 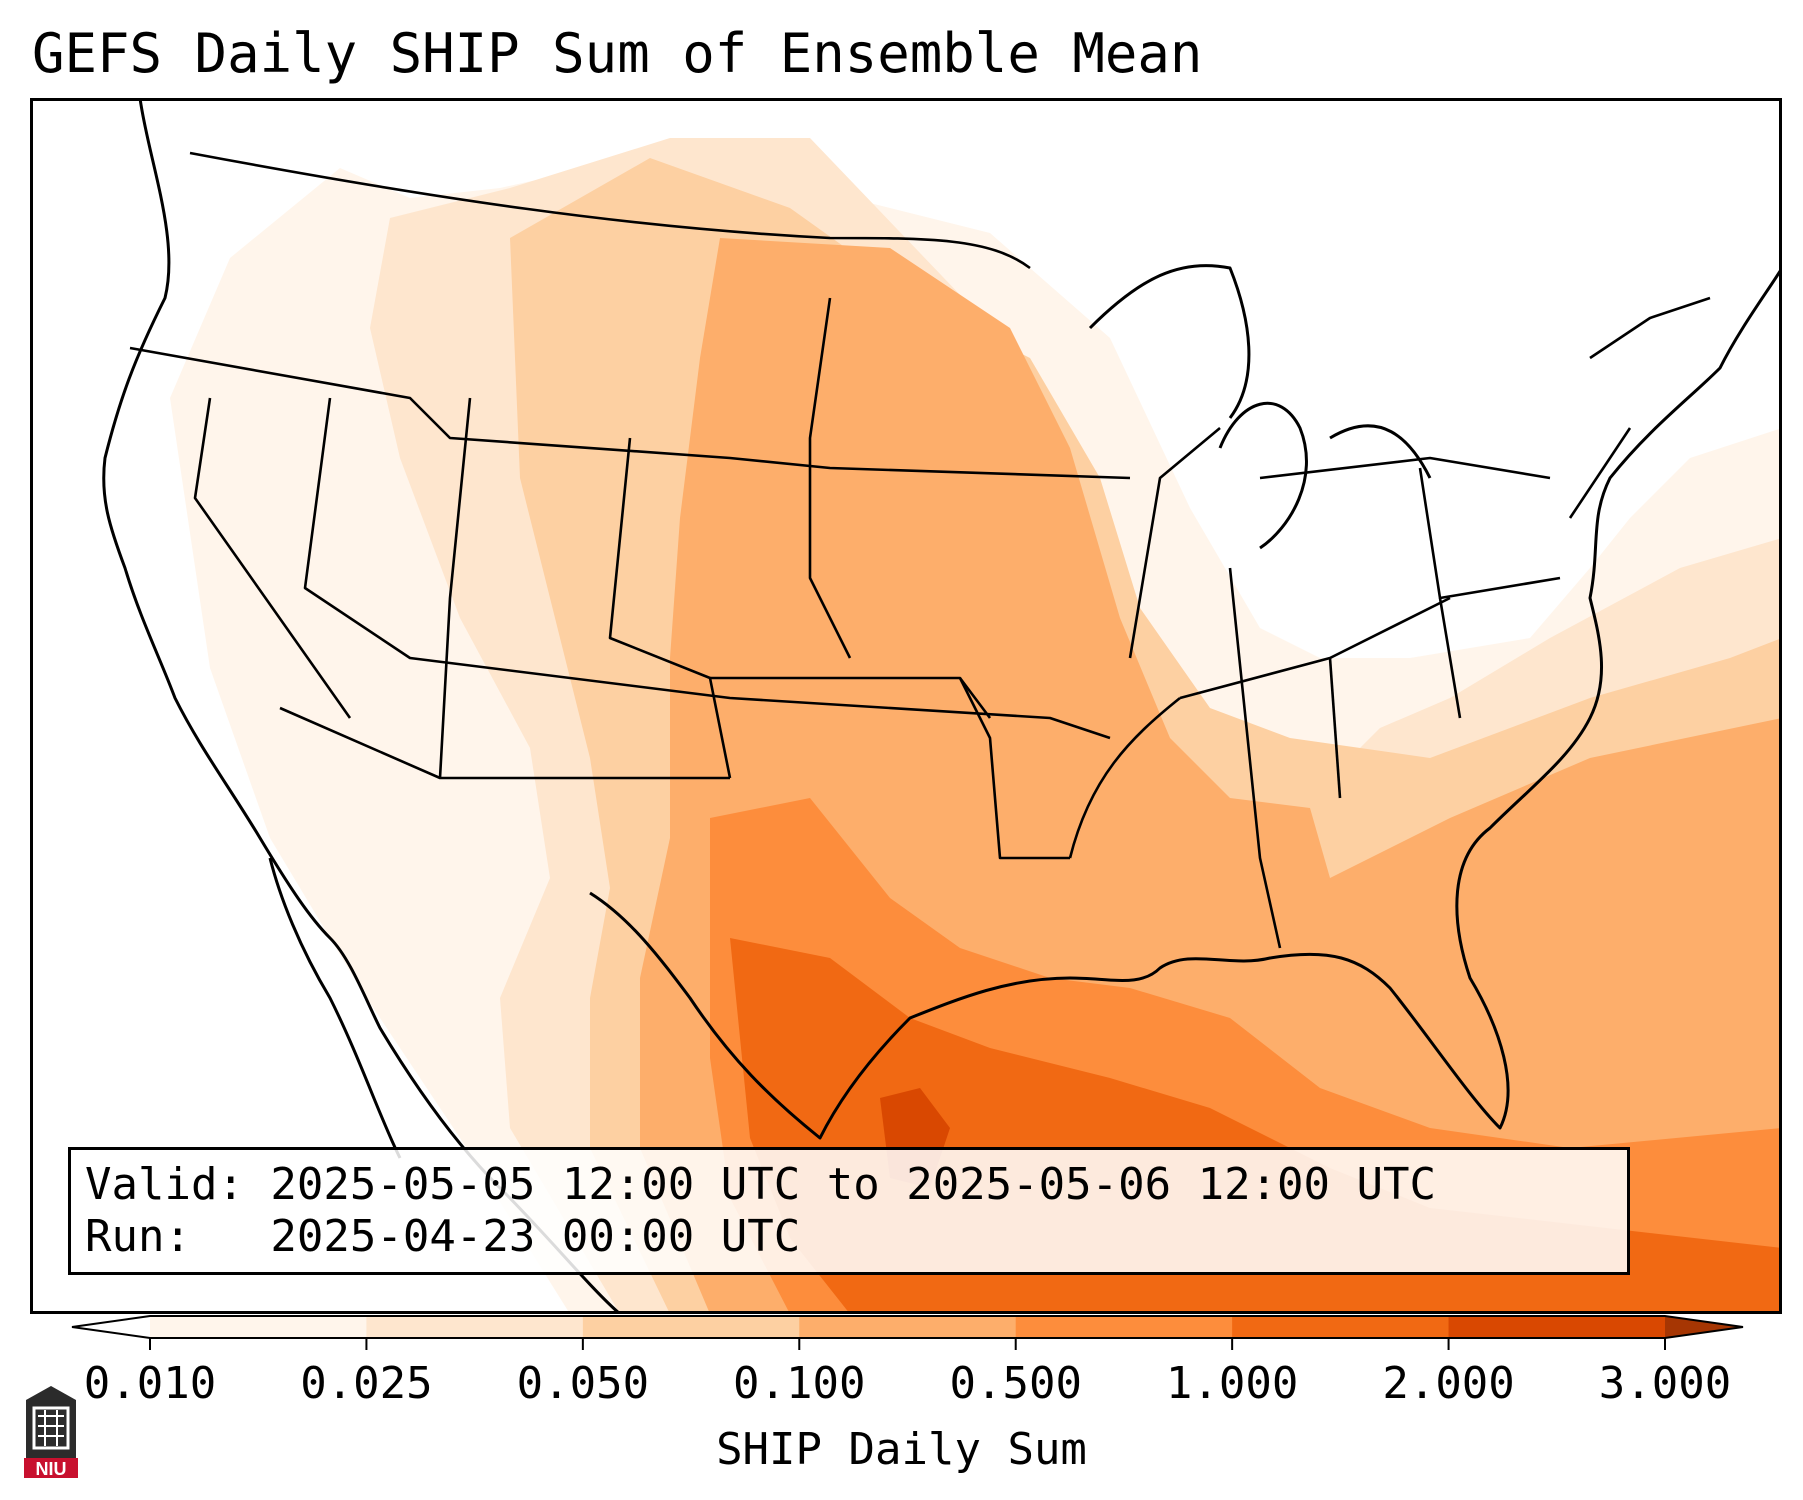 What do you see at coordinates (443, 1236) in the screenshot?
I see `run-time-text: Run: 2025-04-23 00:00 UTC` at bounding box center [443, 1236].